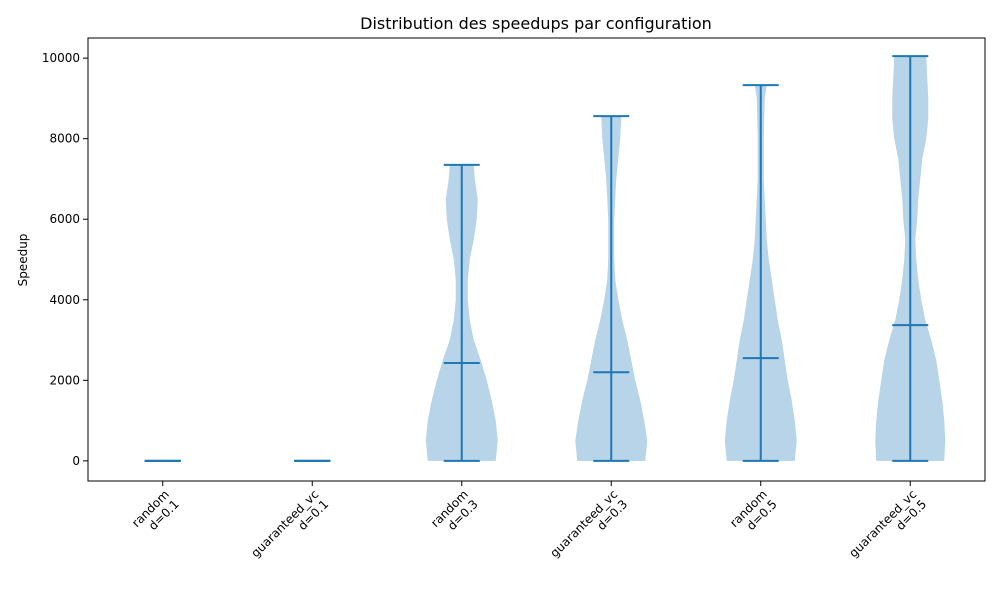 This screenshot has width=1000, height=600. What do you see at coordinates (64, 300) in the screenshot?
I see `y-tick-label: 4000` at bounding box center [64, 300].